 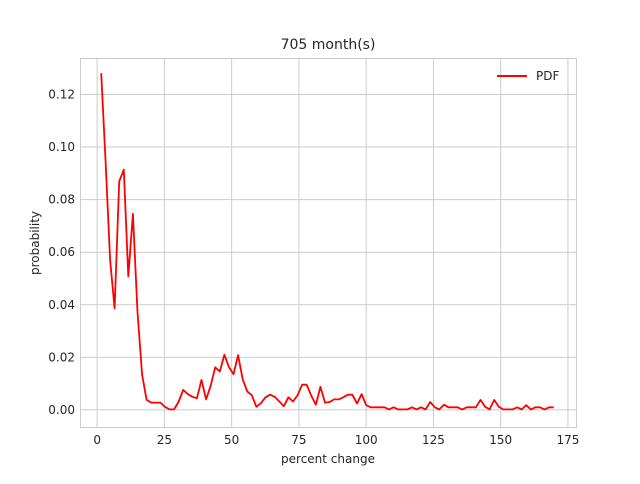 I want to click on x-axis-label: percent change, so click(x=328, y=459).